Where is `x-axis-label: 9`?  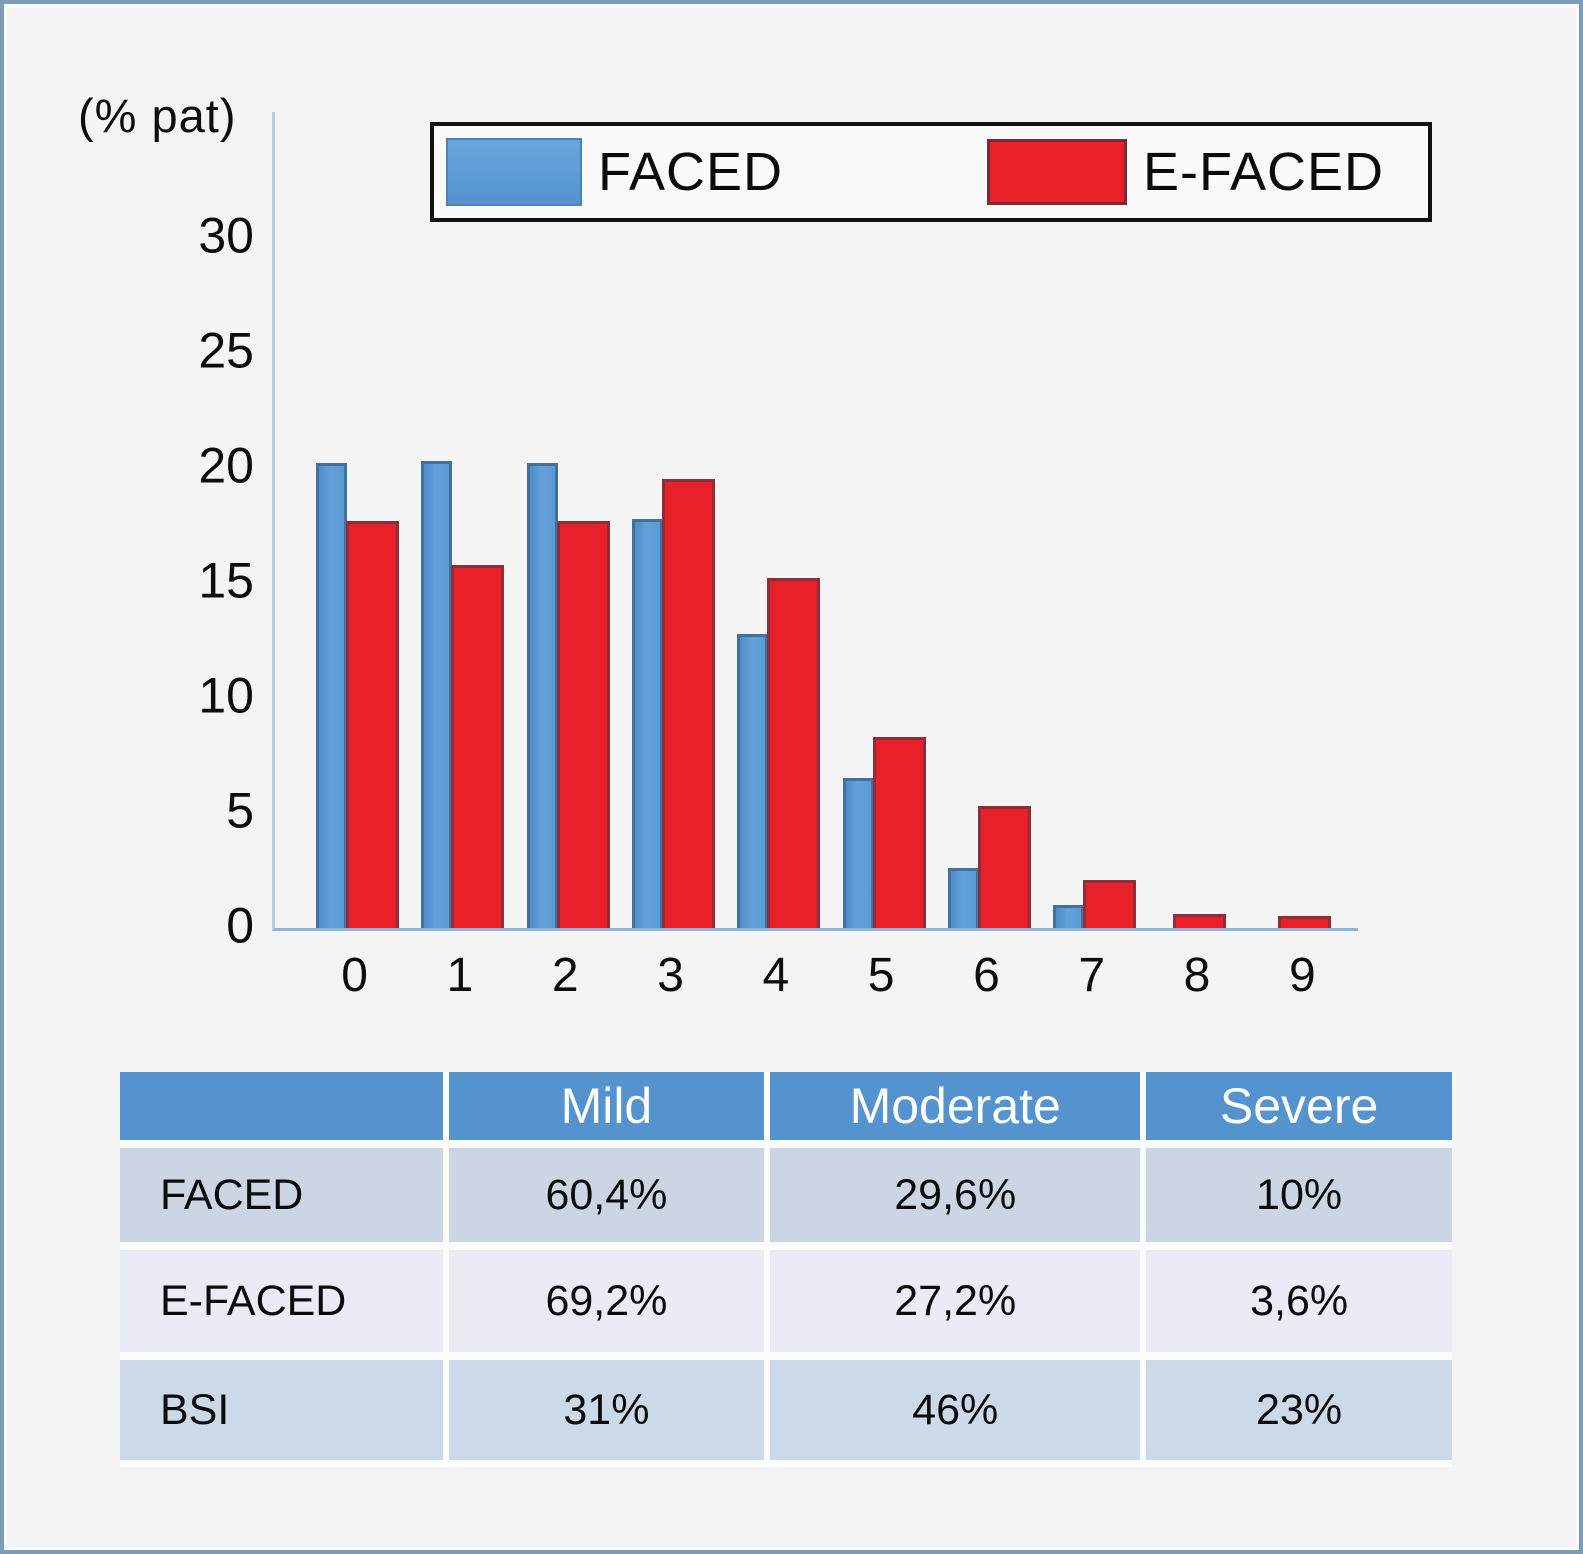
x-axis-label: 9 is located at coordinates (1302, 975).